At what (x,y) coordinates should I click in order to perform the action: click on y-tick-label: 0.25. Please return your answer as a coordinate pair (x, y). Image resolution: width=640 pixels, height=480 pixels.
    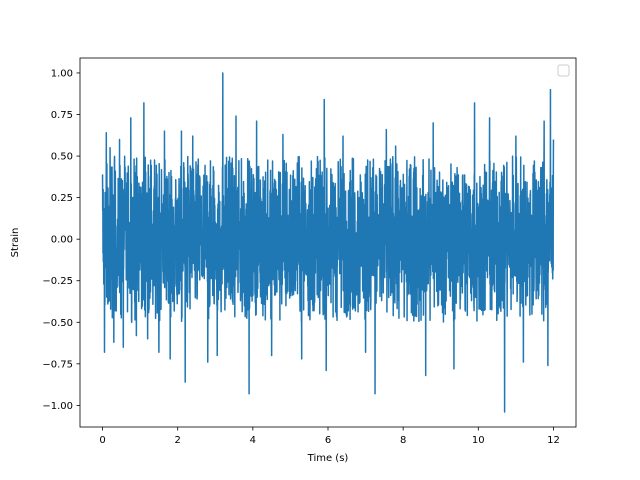
    Looking at the image, I should click on (62, 198).